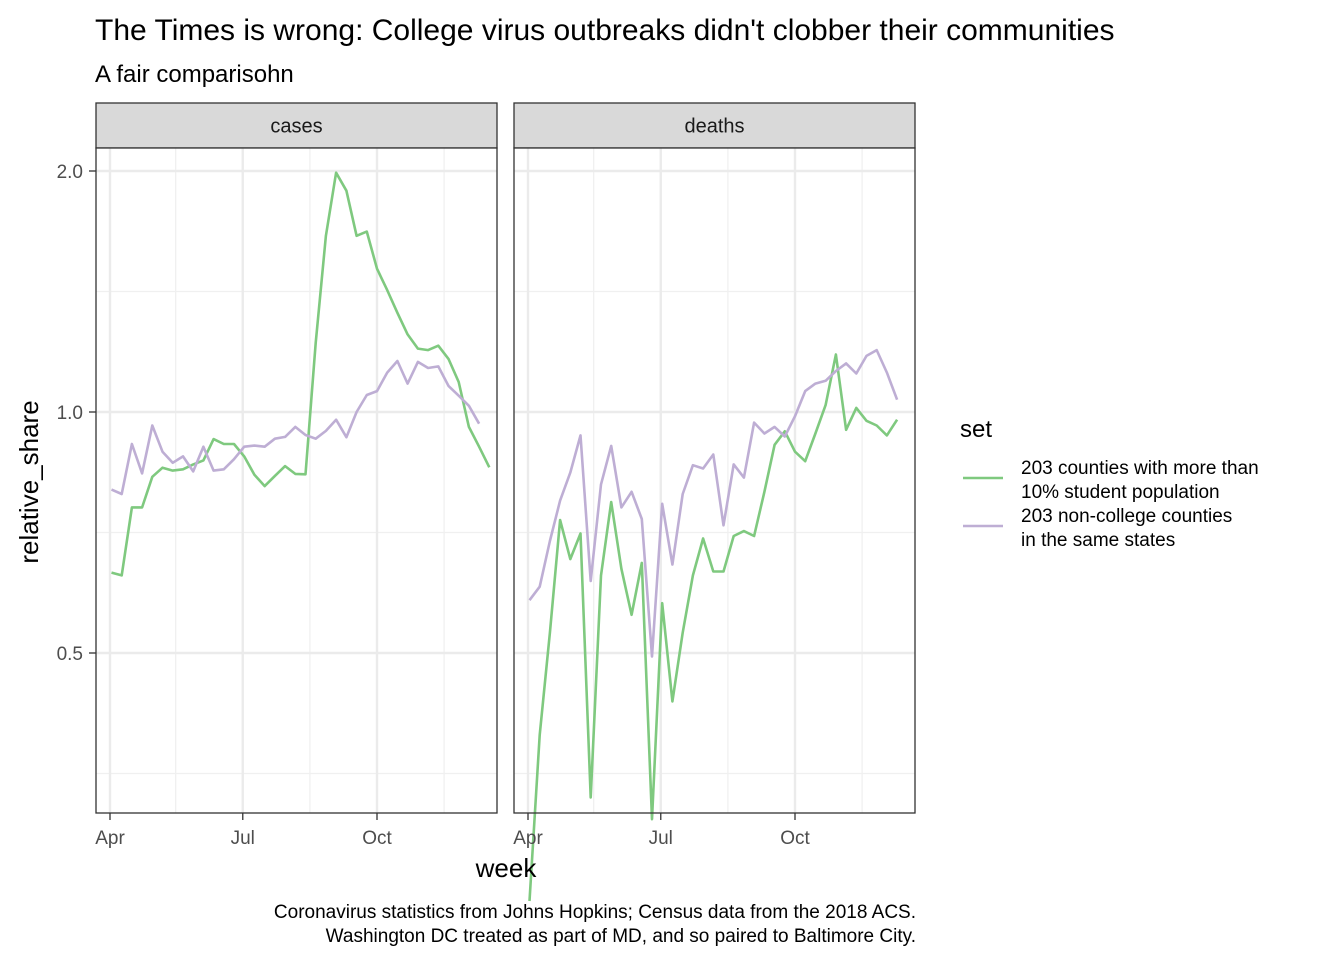  Describe the element at coordinates (29, 481) in the screenshot. I see `y-axis-title: relative_share` at that location.